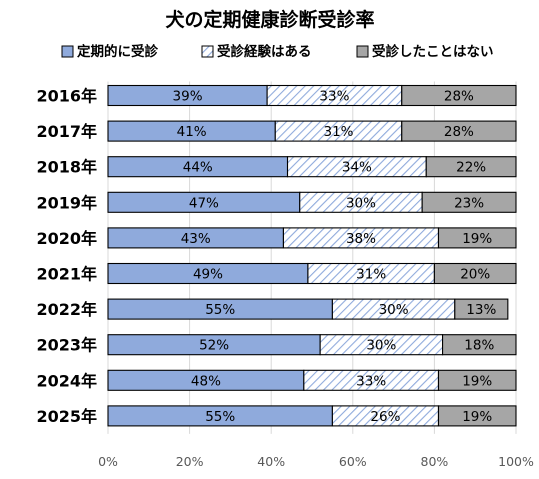 This screenshot has width=539, height=479. What do you see at coordinates (66, 131) in the screenshot?
I see `category-label: 2017年` at bounding box center [66, 131].